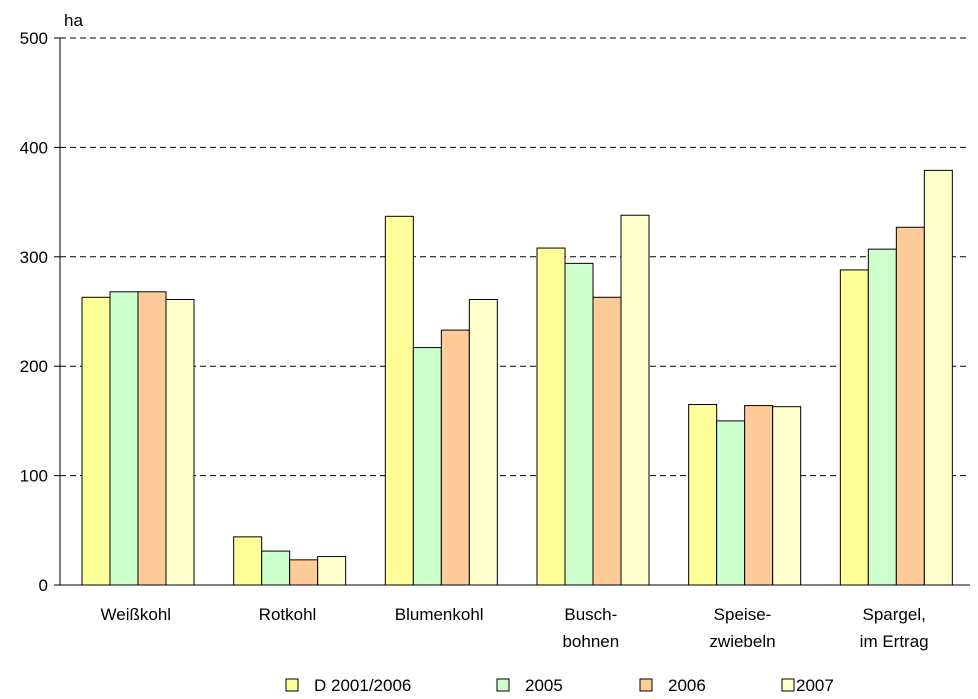  What do you see at coordinates (742, 641) in the screenshot?
I see `x-category-label: zwiebeln` at bounding box center [742, 641].